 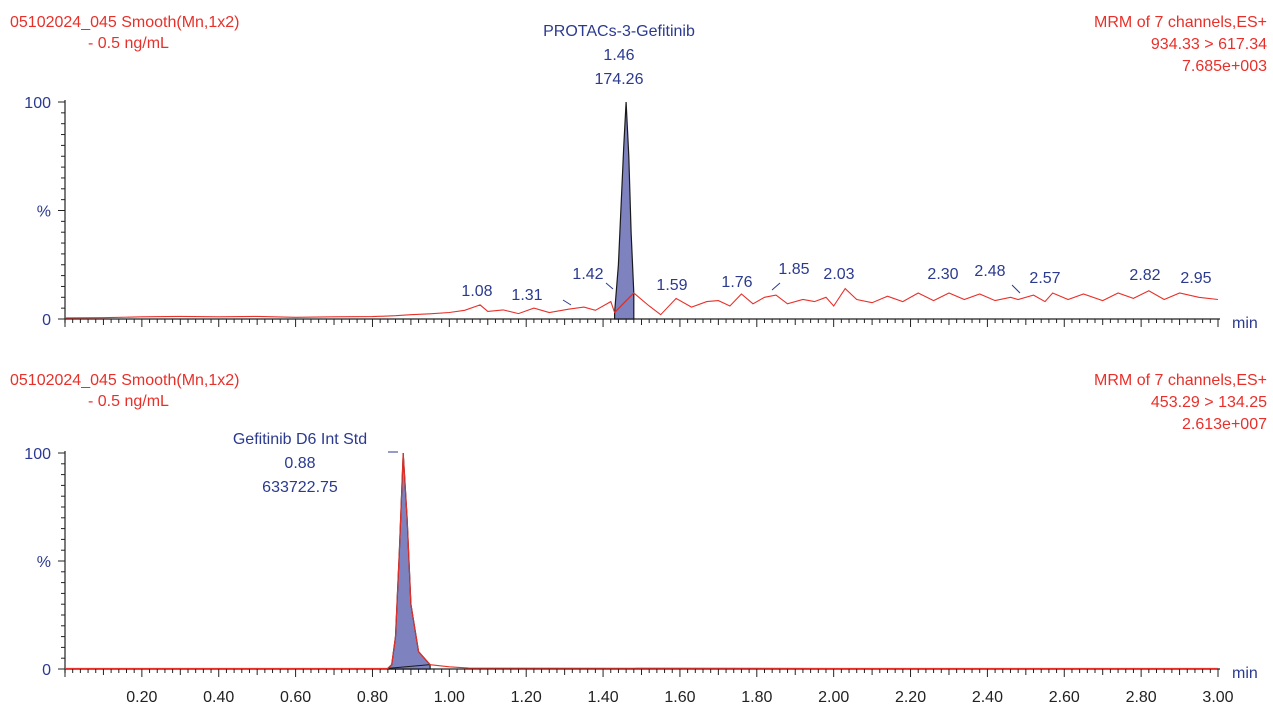 I want to click on x-tick-label: 2.40, so click(x=987, y=697).